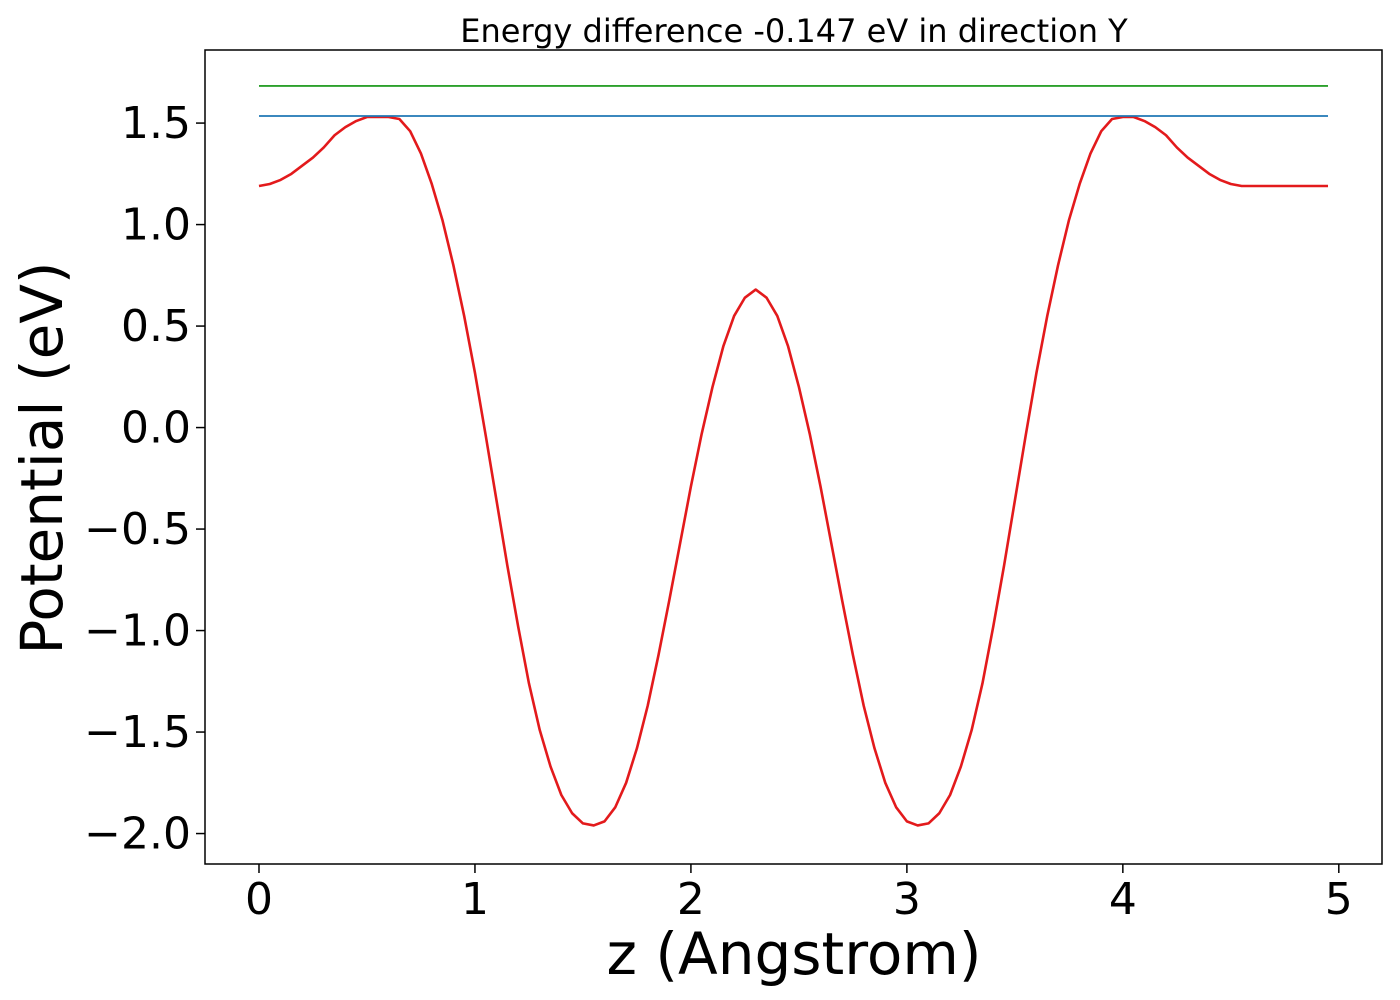  I want to click on x-tick-label: 5, so click(1339, 899).